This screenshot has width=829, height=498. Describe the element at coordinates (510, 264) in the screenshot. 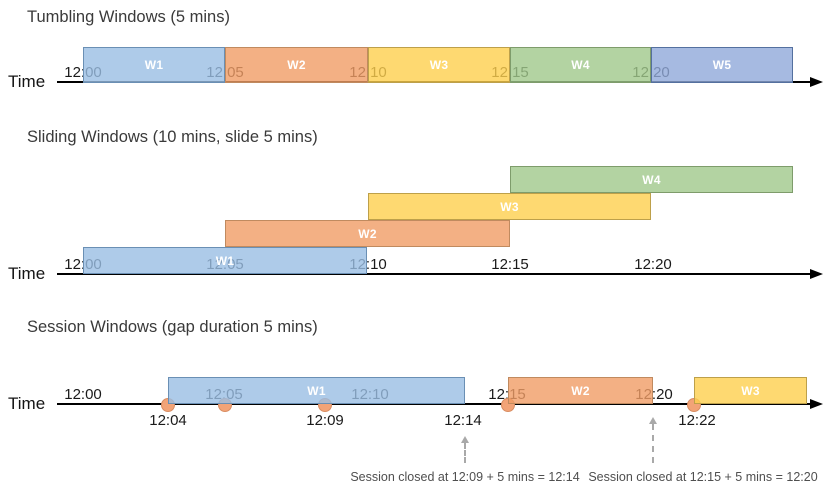

I see `tick-label: 12:15` at that location.